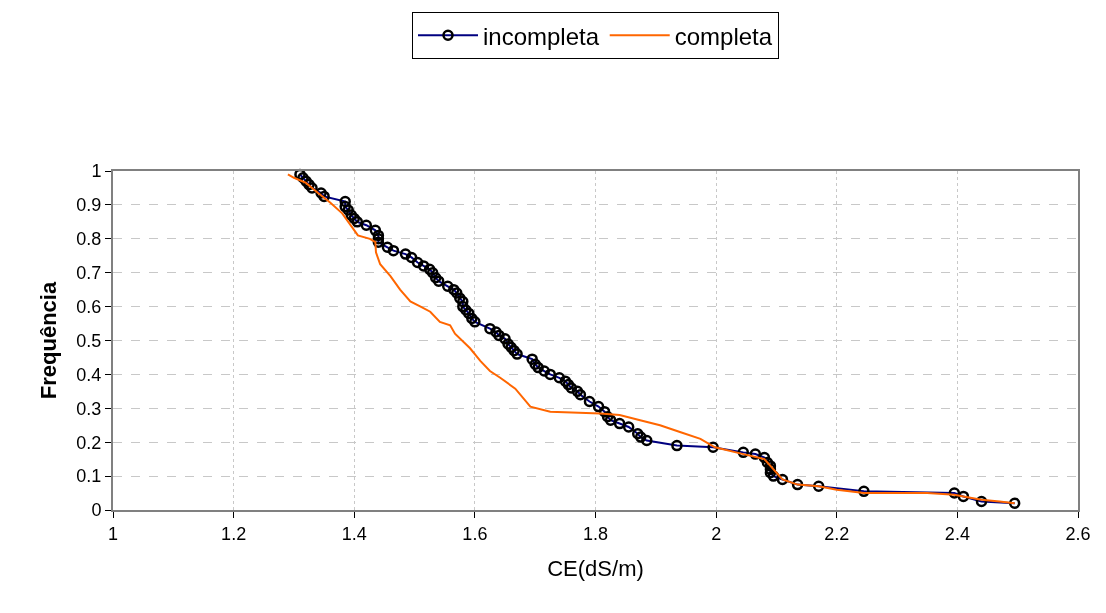 The image size is (1106, 613). What do you see at coordinates (96, 171) in the screenshot?
I see `y-tick-label: 1` at bounding box center [96, 171].